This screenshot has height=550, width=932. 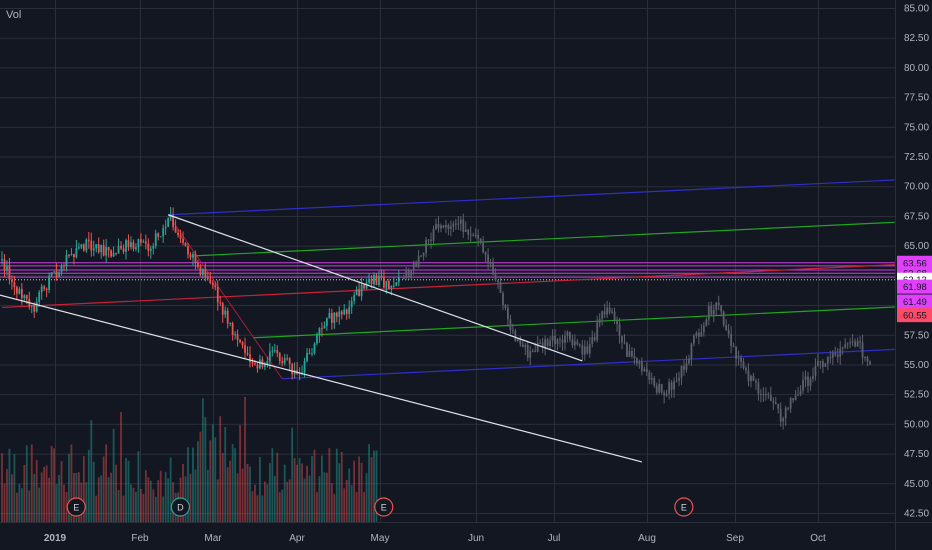 I want to click on event-marker-label: E, so click(x=76, y=507).